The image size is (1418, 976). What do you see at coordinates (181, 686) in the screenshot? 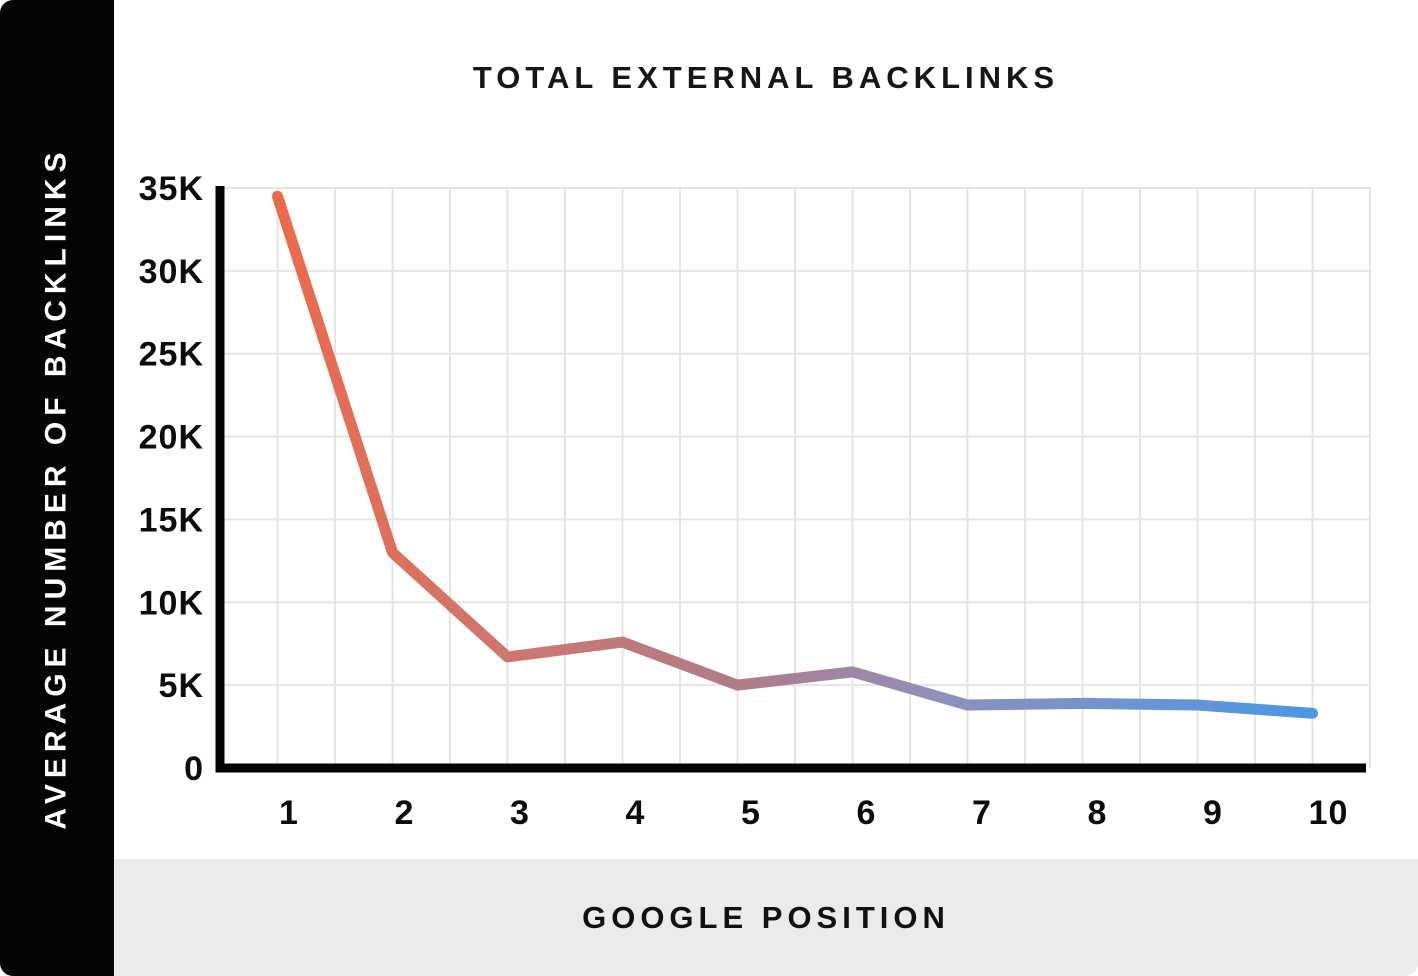
I see `y-tick-label: 5K` at bounding box center [181, 686].